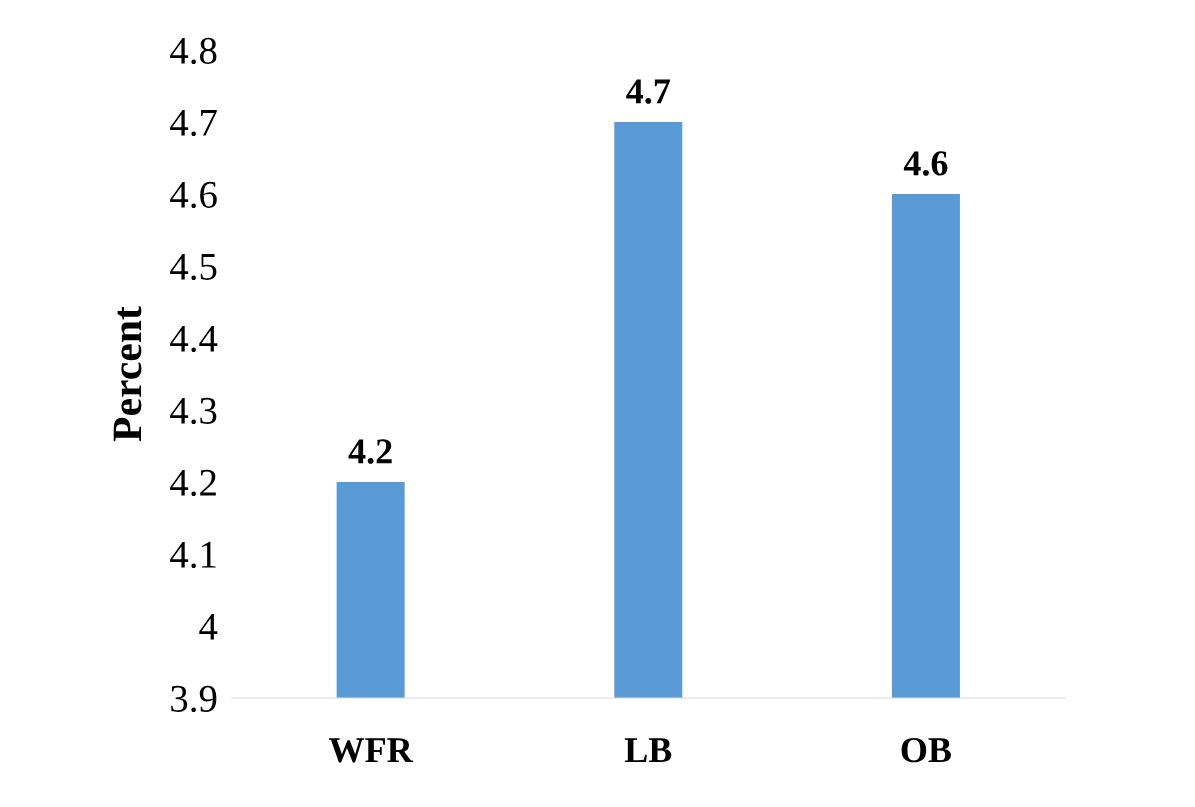  Describe the element at coordinates (194, 339) in the screenshot. I see `y-tick-label: 4.4` at that location.